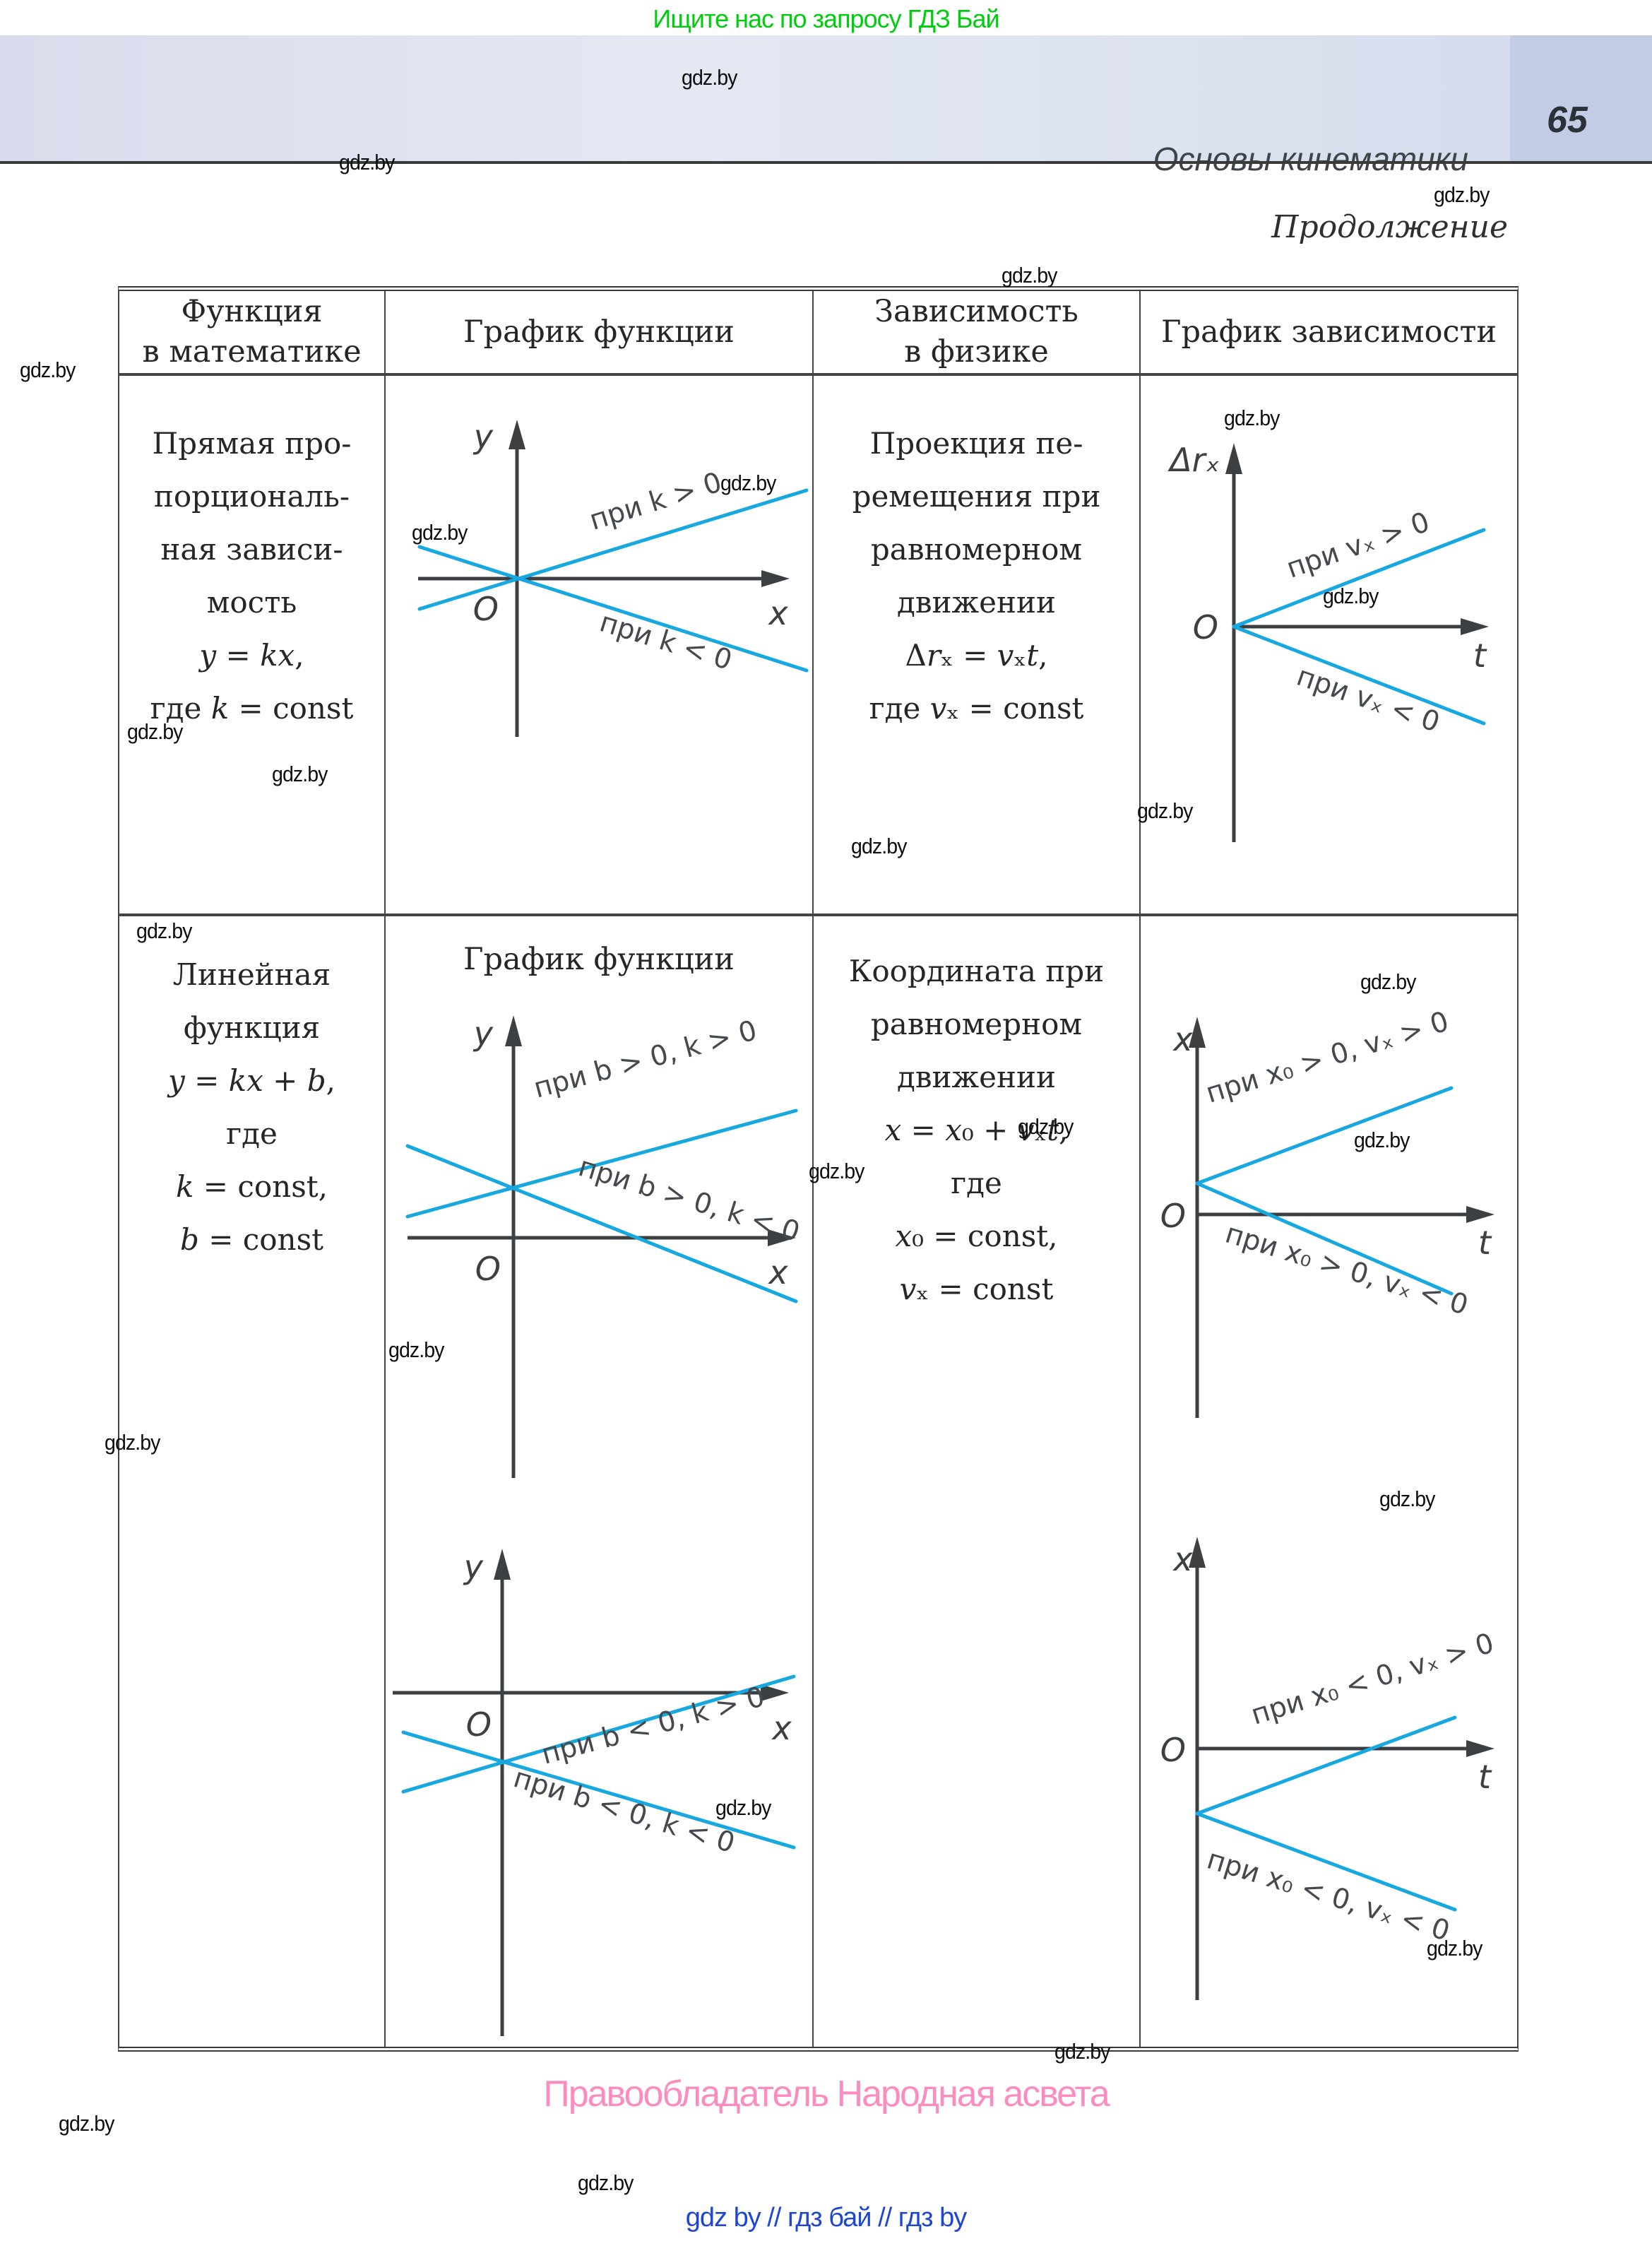 The width and height of the screenshot is (1652, 2241). Describe the element at coordinates (826, 106) in the screenshot. I see `header-band: Основы кинематики 65` at that location.